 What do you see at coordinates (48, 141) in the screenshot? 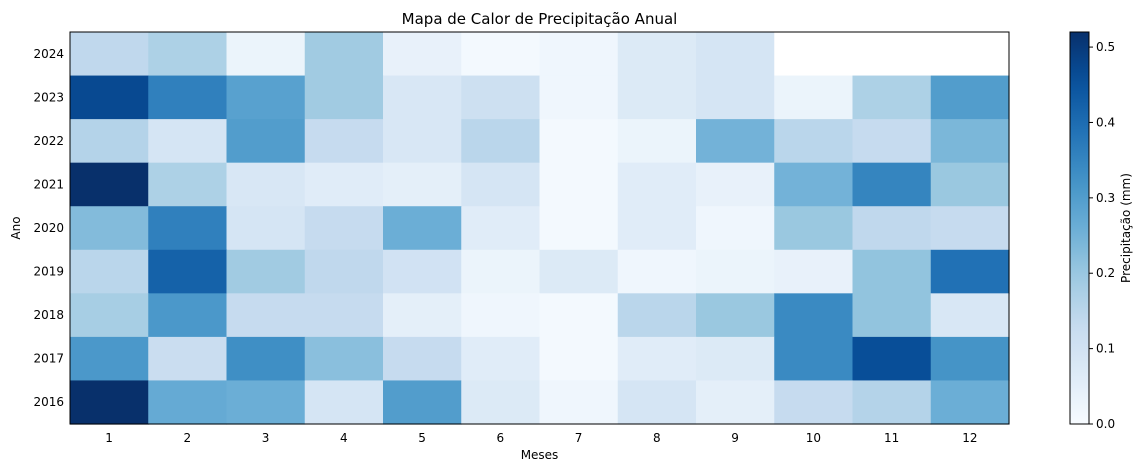
I see `y-tick-label: 2022` at bounding box center [48, 141].